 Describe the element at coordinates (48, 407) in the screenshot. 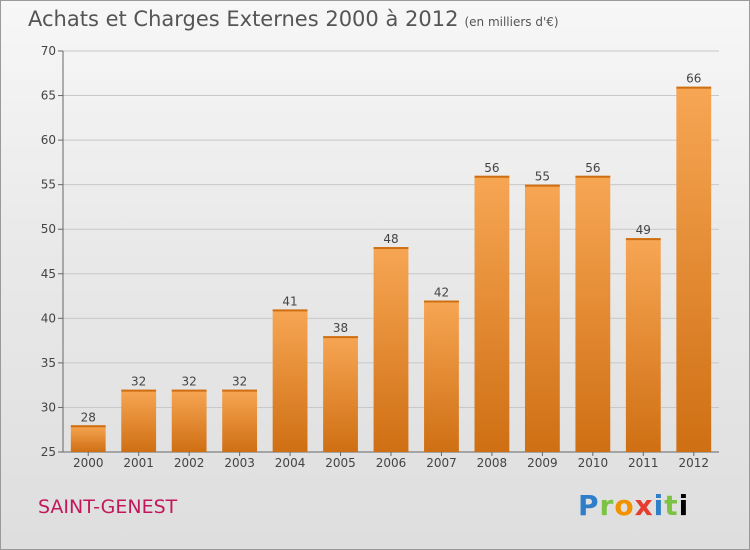

I see `y-tick-label: 30` at that location.